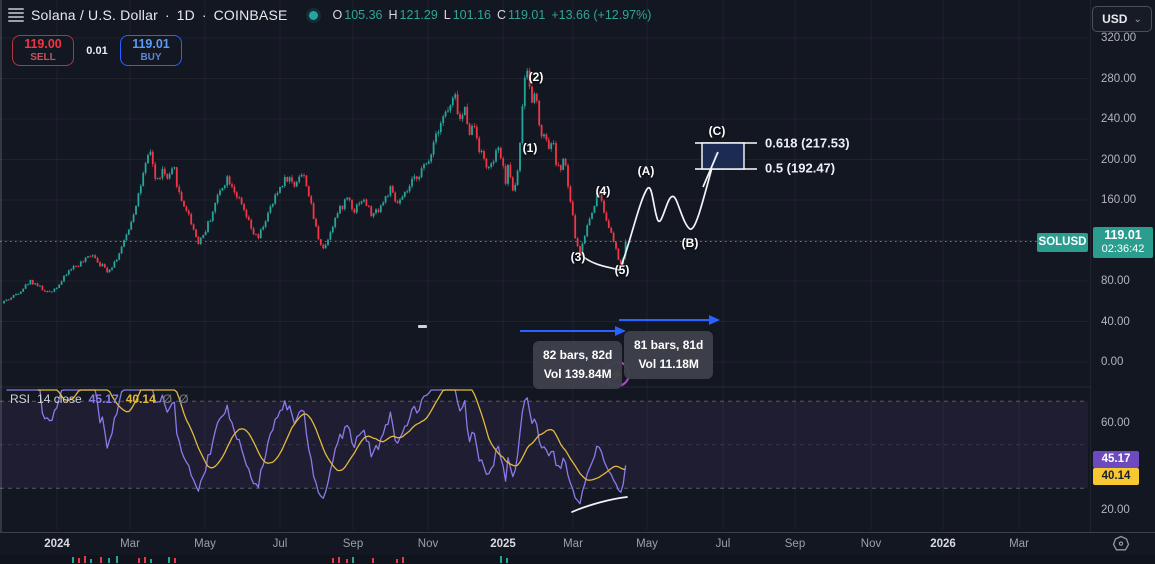 The image size is (1155, 564). What do you see at coordinates (577, 559) in the screenshot?
I see `collapsed-pane-strip` at bounding box center [577, 559].